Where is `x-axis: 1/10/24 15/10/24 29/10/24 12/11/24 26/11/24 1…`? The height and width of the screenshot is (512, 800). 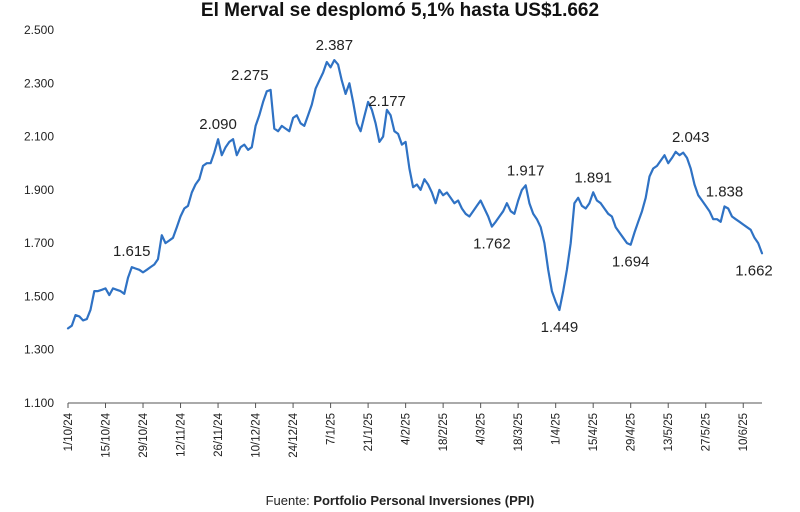 x-axis: 1/10/24 15/10/24 29/10/24 12/11/24 26/11/24 1… is located at coordinates (412, 430).